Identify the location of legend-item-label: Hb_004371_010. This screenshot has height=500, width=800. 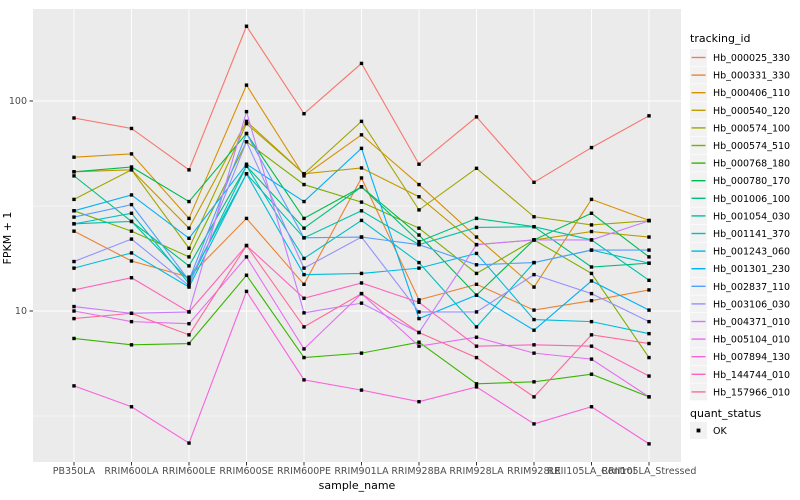
(751, 322).